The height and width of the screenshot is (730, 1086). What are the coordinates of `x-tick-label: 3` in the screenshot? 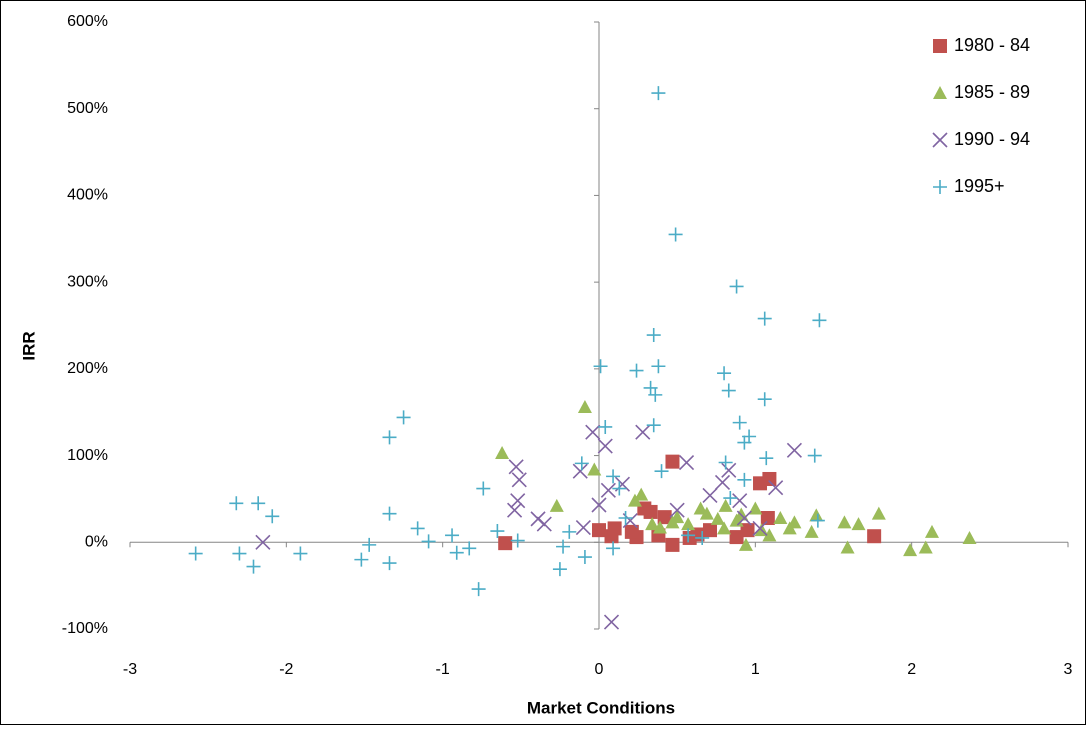 It's located at (1068, 669).